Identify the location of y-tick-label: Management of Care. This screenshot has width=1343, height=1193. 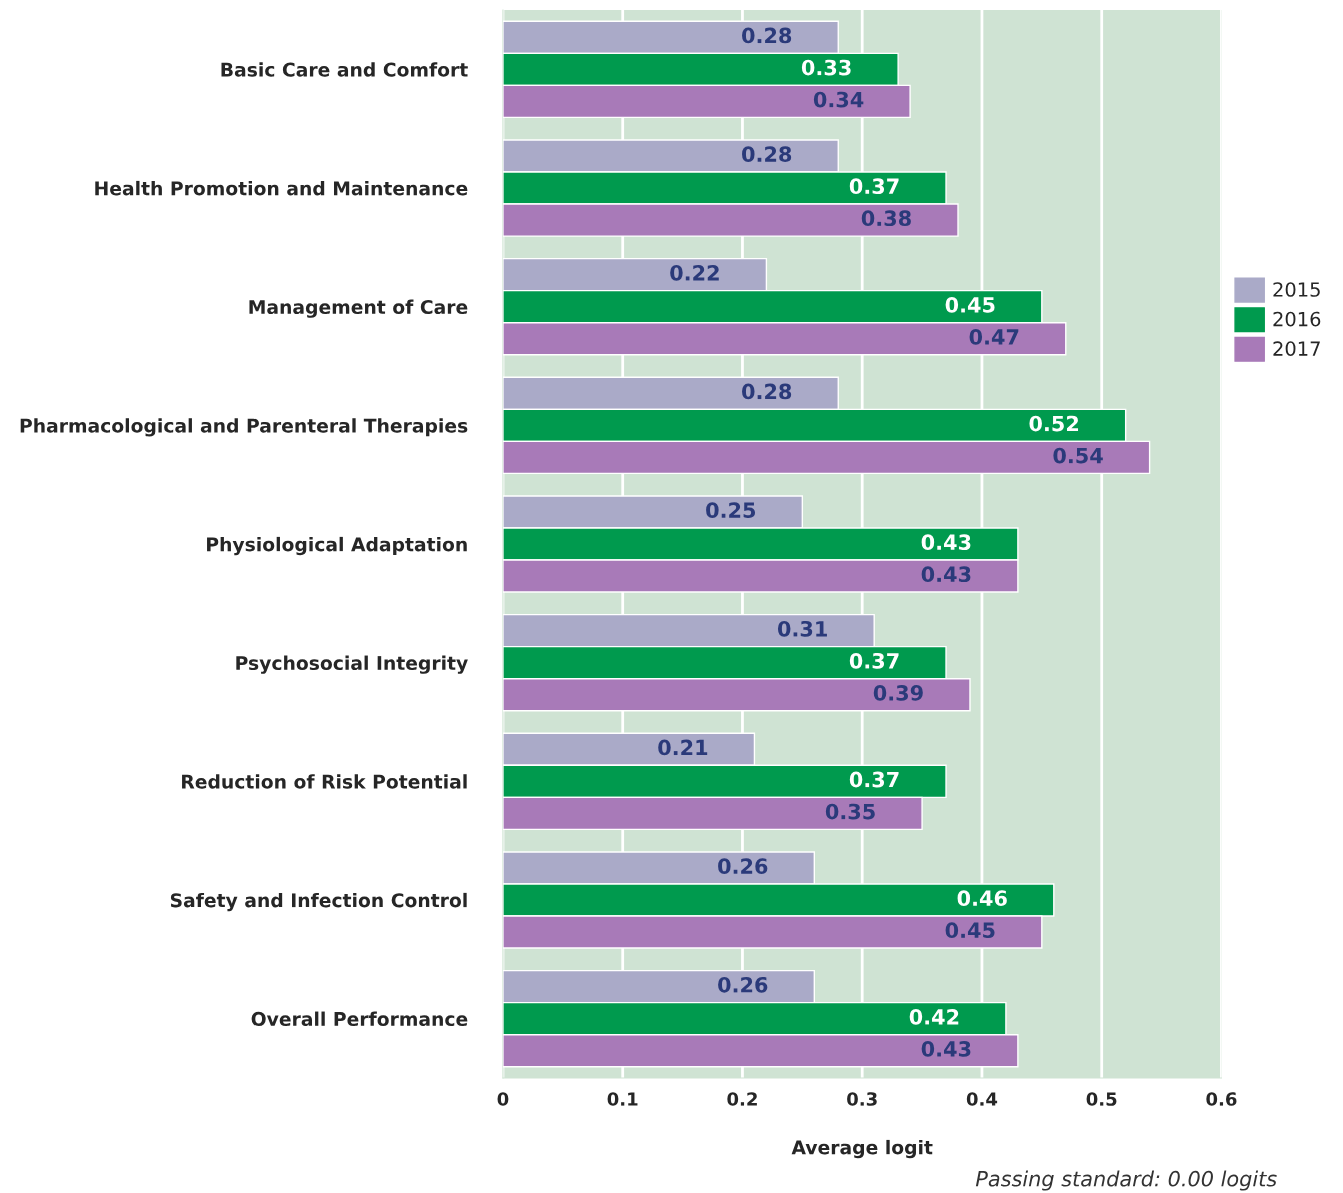
(358, 308).